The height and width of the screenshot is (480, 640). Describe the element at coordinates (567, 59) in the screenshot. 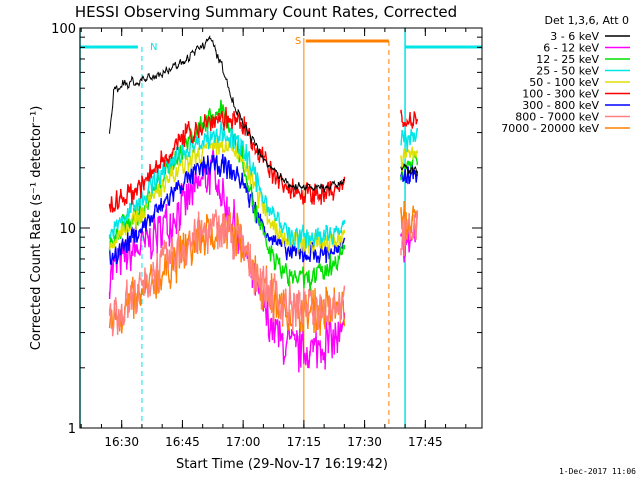

I see `legend-entry-label: 12 - 25 keV` at that location.